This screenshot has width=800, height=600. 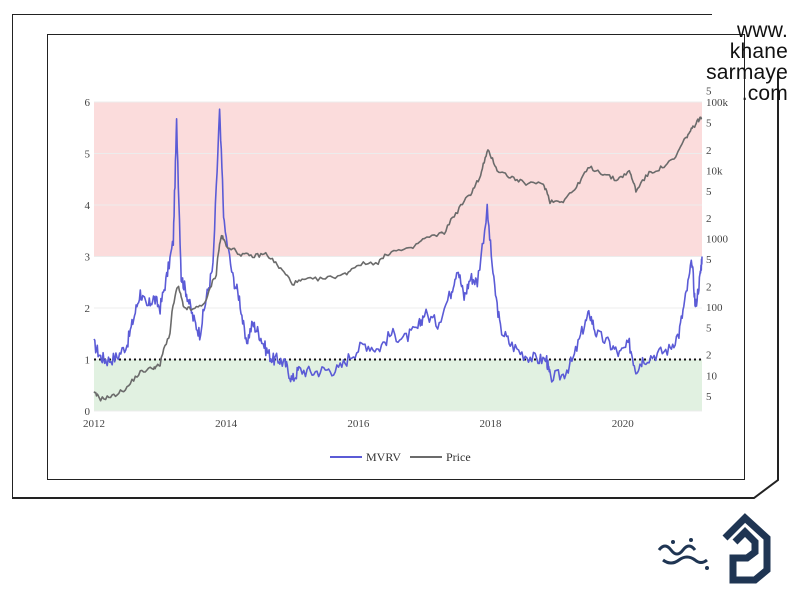 What do you see at coordinates (714, 308) in the screenshot?
I see `y-right-tick-label: 100` at bounding box center [714, 308].